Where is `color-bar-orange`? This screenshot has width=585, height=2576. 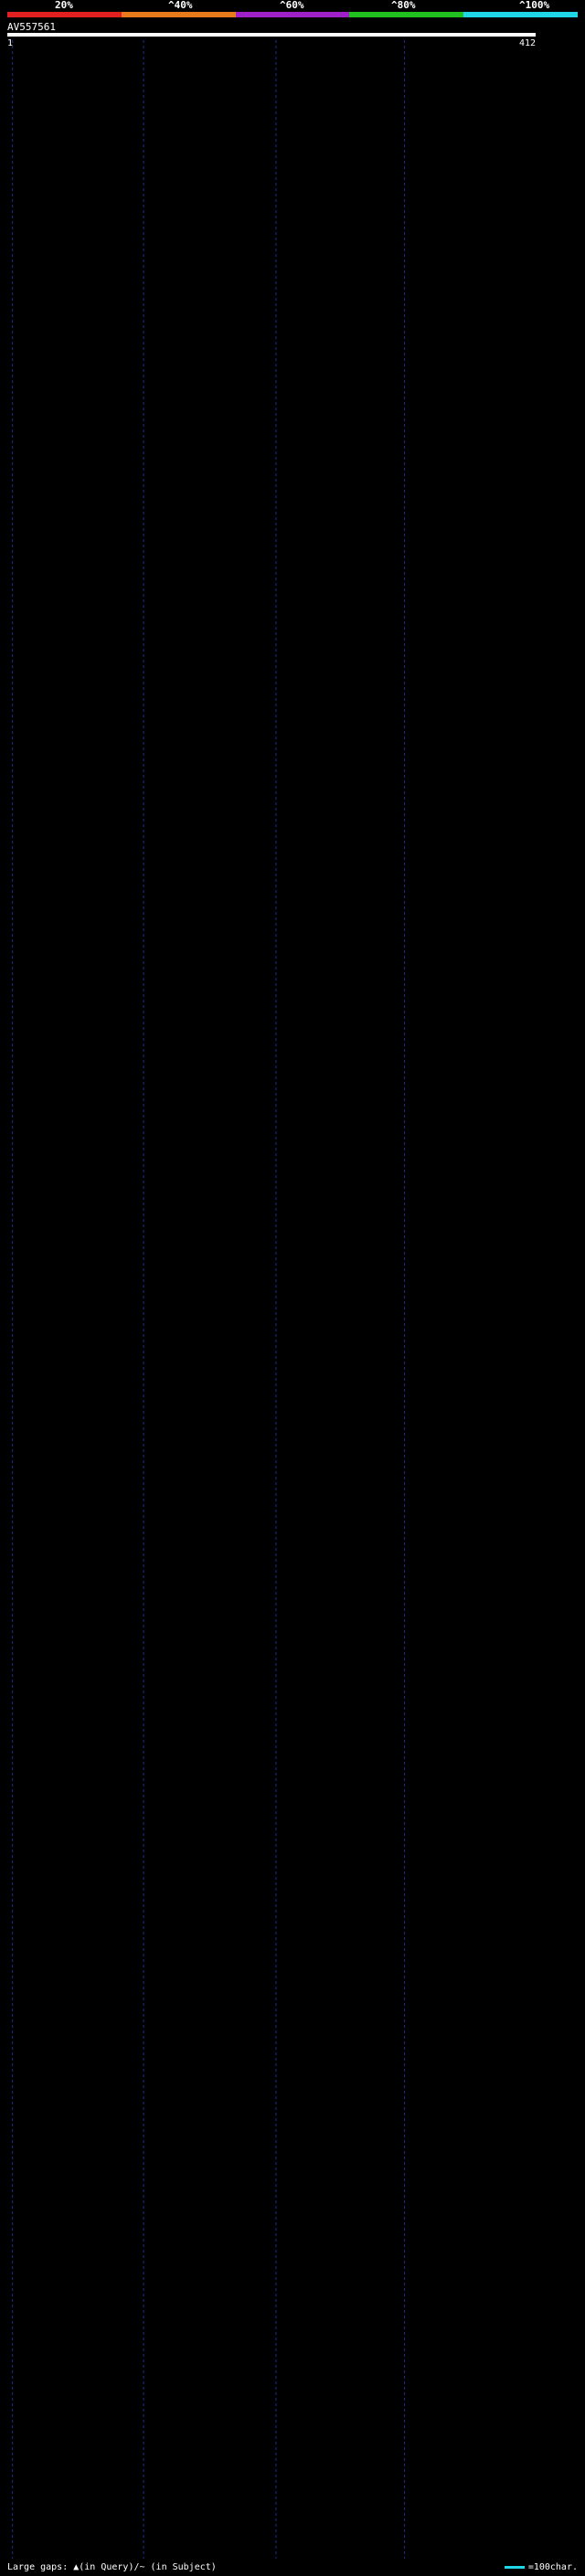
color-bar-orange is located at coordinates (179, 14).